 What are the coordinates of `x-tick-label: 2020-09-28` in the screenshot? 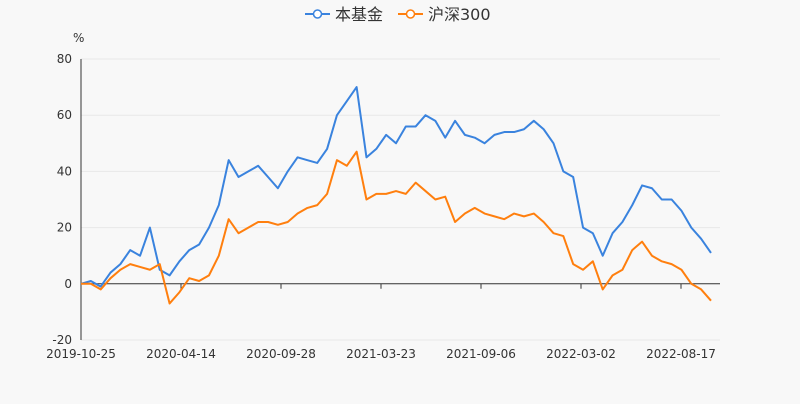 It's located at (281, 354).